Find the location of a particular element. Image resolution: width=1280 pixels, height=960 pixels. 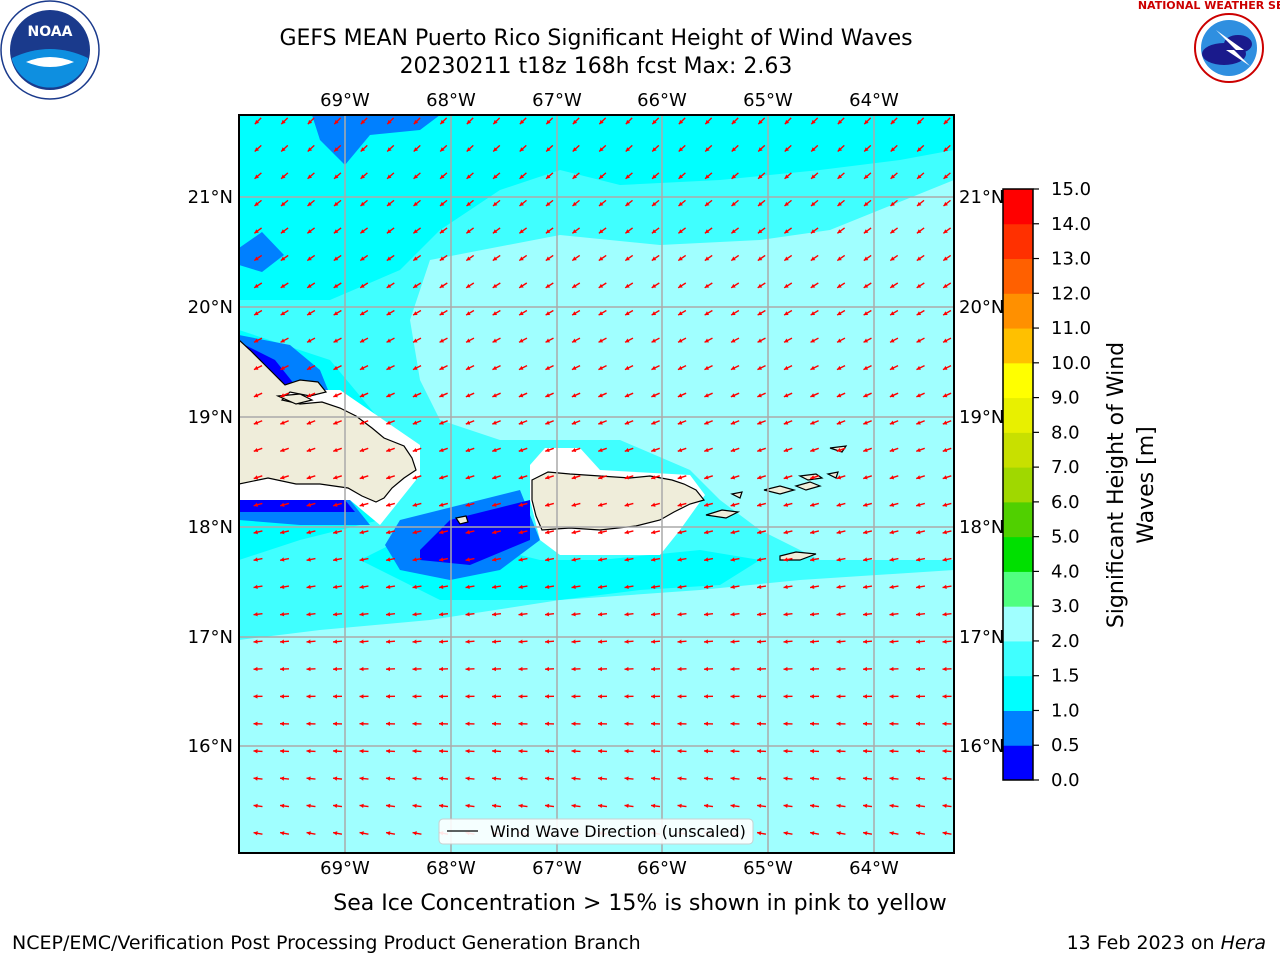

noaa-logo-text: NOAA is located at coordinates (50, 32).